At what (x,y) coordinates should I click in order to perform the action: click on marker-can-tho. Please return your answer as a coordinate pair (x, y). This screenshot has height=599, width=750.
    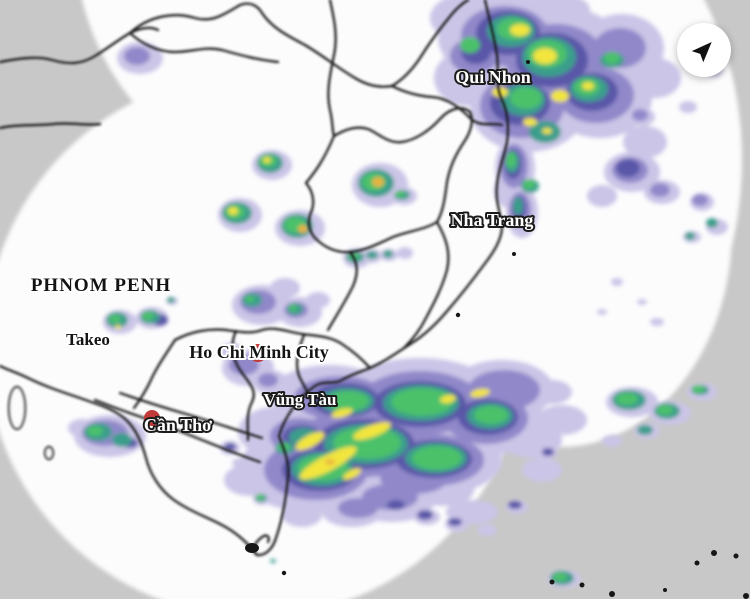
    Looking at the image, I should click on (152, 418).